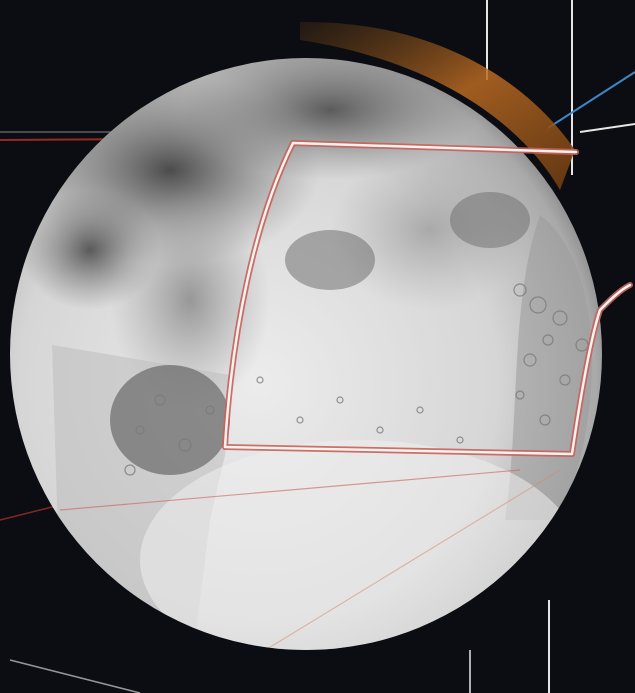  Describe the element at coordinates (75, 676) in the screenshot. I see `trajectory-line-white-bottom` at that location.